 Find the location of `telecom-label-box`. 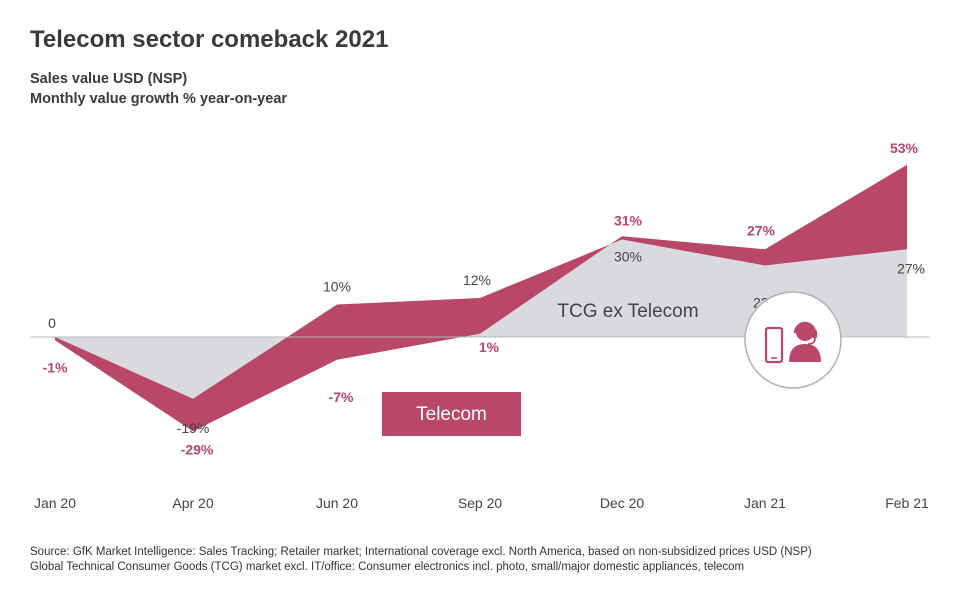

telecom-label-box is located at coordinates (451, 414).